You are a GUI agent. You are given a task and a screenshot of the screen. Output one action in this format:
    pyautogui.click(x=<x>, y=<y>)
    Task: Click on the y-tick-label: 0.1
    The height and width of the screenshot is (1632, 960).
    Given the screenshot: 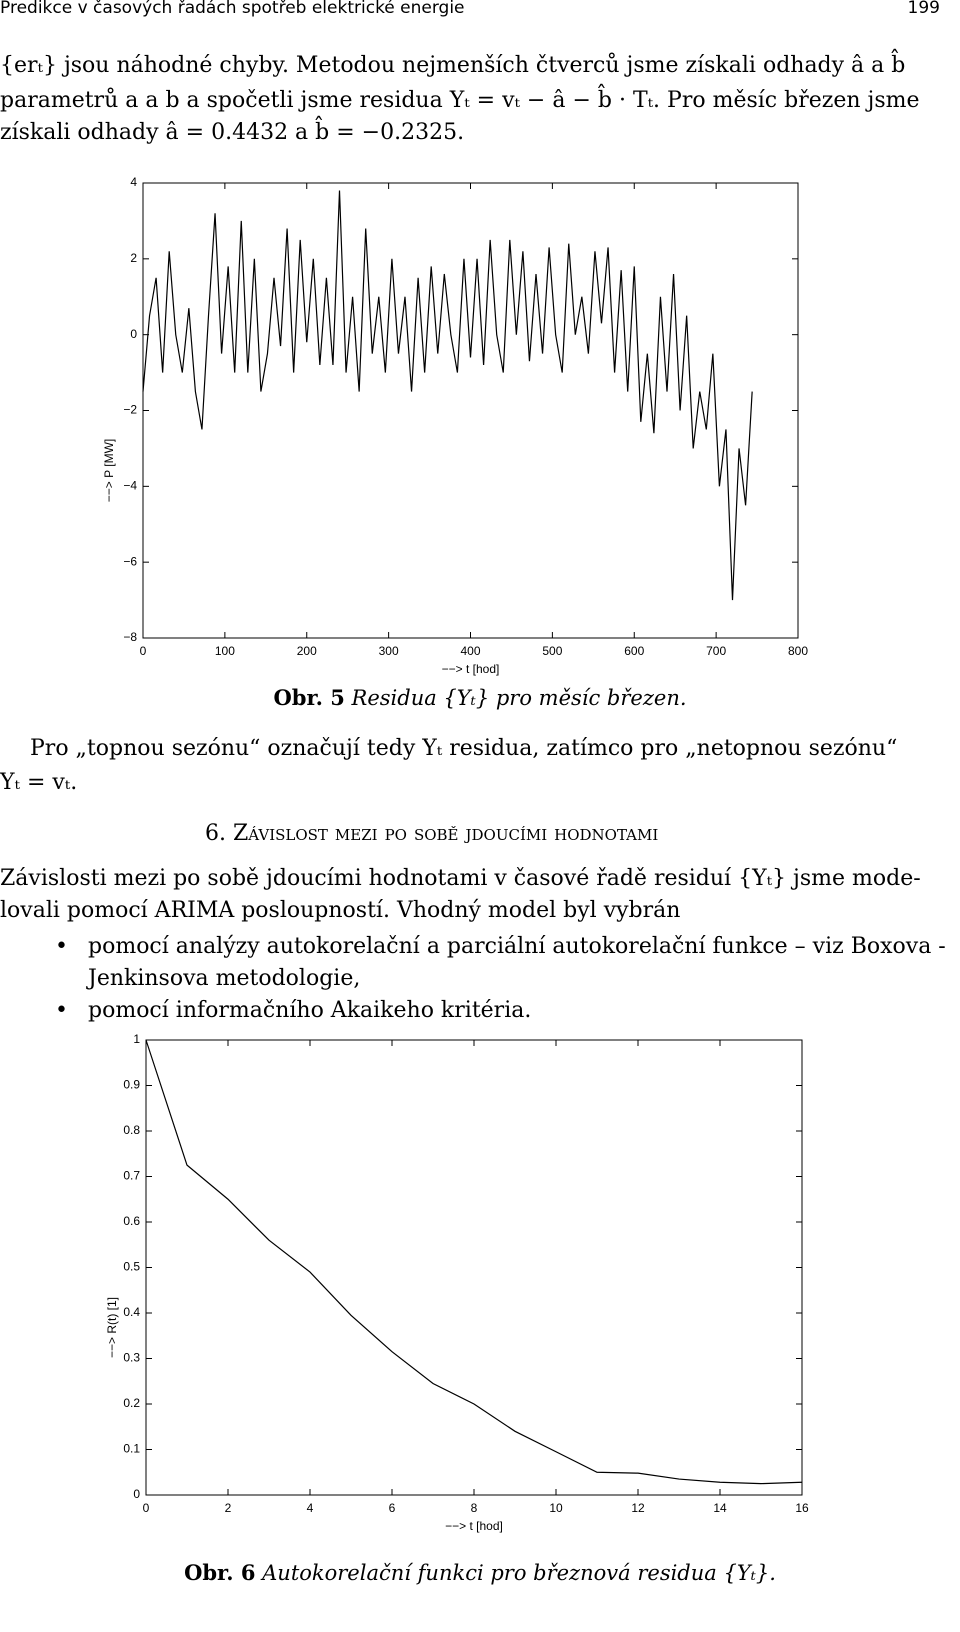 What is the action you would take?
    pyautogui.click(x=131, y=1449)
    